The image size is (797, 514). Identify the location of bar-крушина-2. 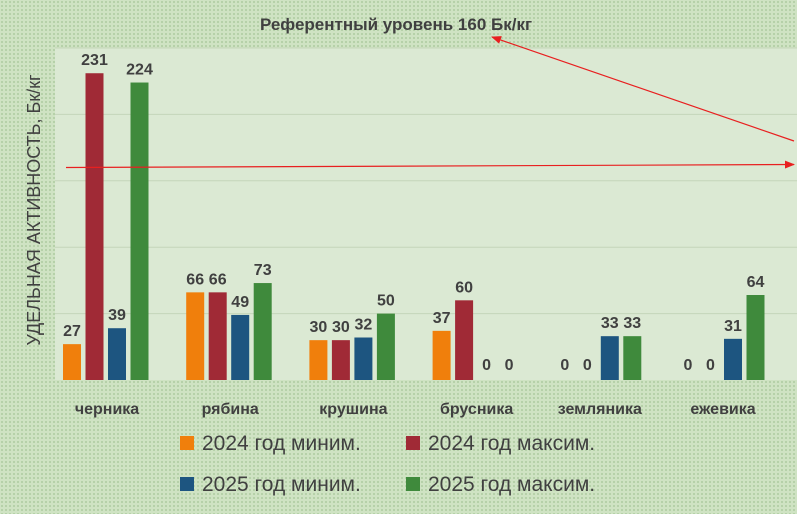
(340, 360).